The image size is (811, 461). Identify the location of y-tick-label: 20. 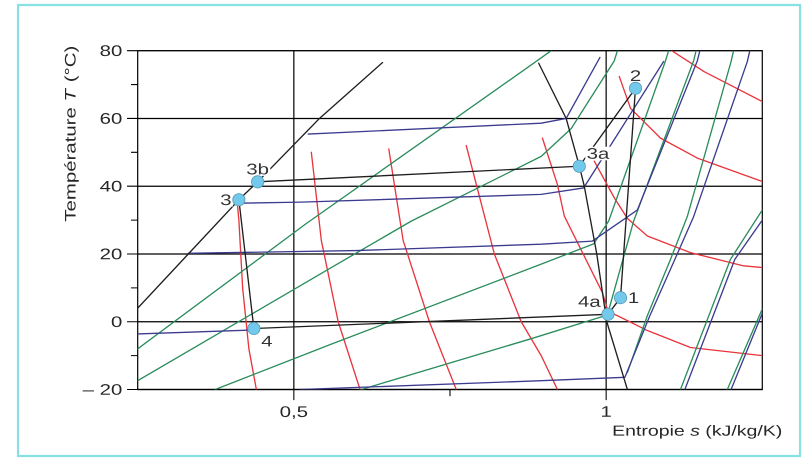
(111, 254).